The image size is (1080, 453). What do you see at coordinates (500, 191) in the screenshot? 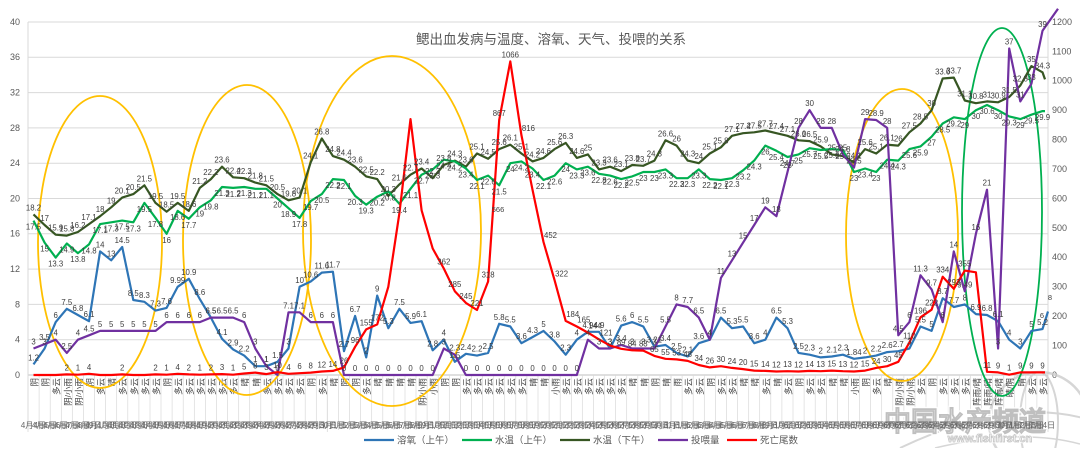
I see `svg-text: 21.5` at bounding box center [500, 191].